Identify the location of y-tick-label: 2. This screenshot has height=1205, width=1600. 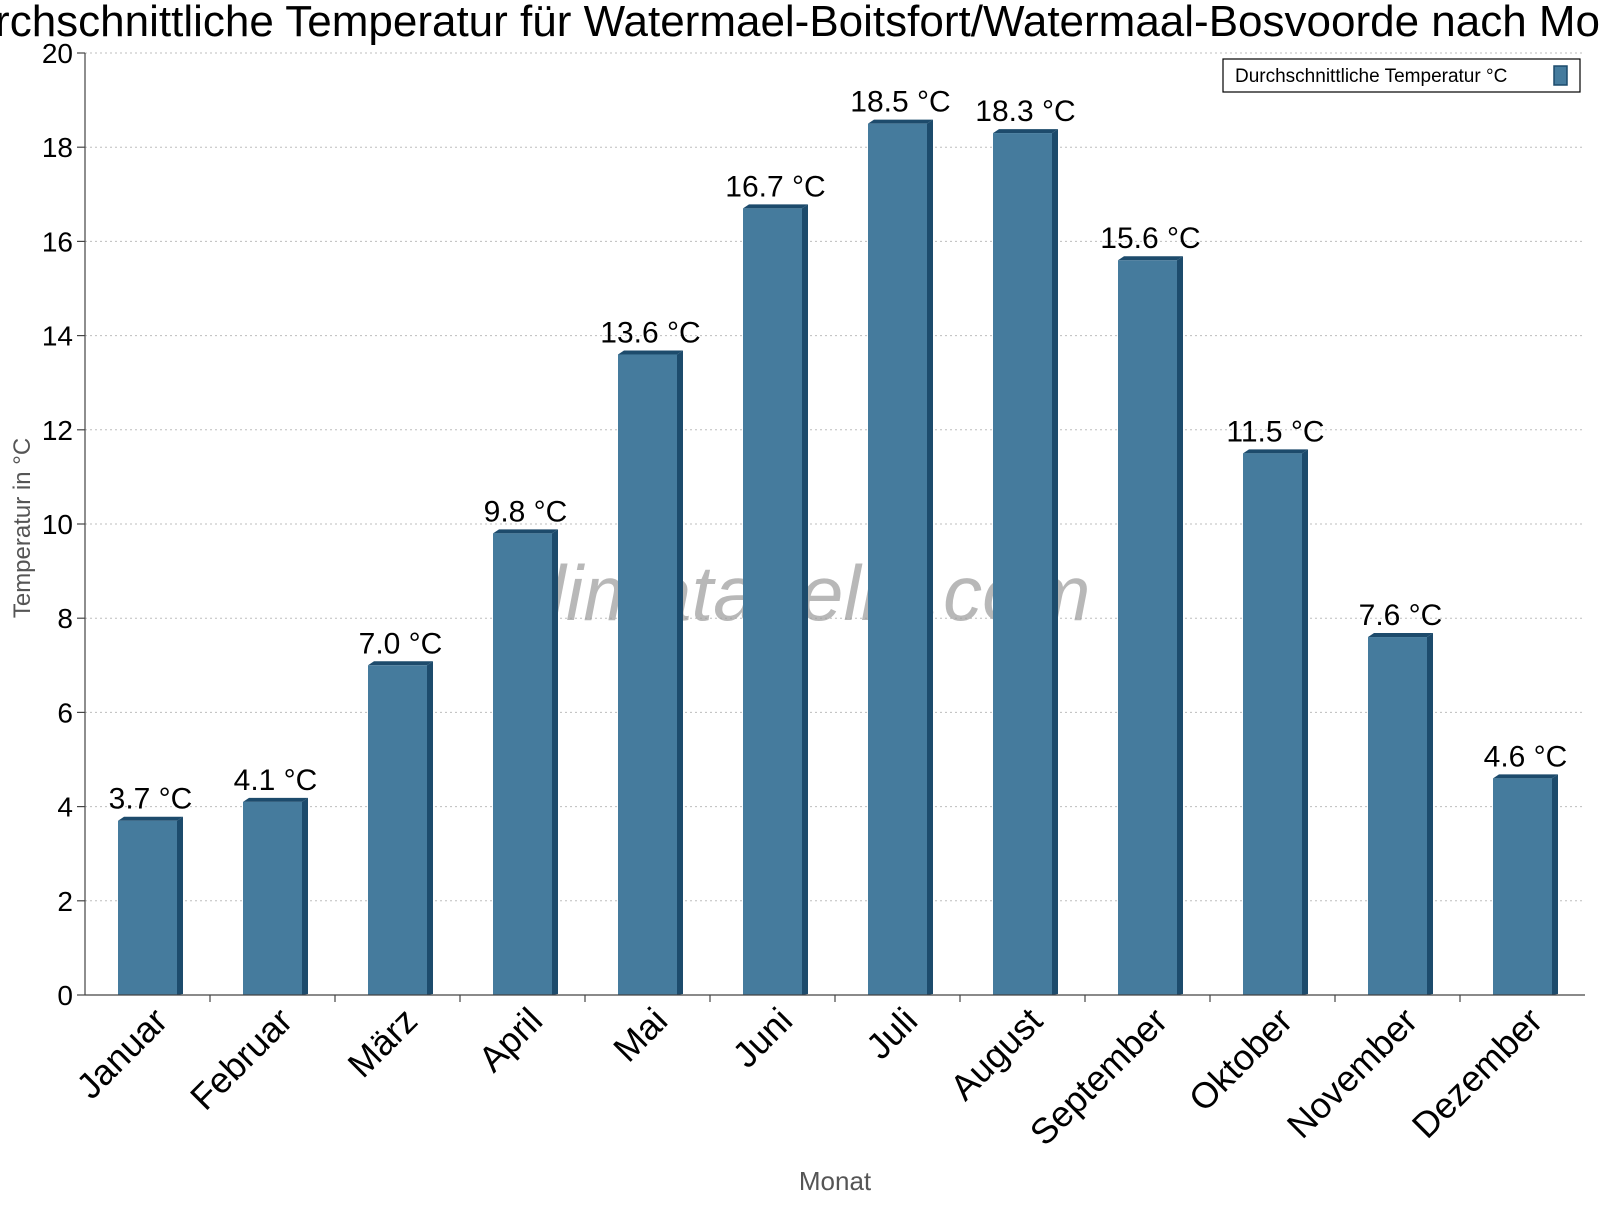
(65, 901).